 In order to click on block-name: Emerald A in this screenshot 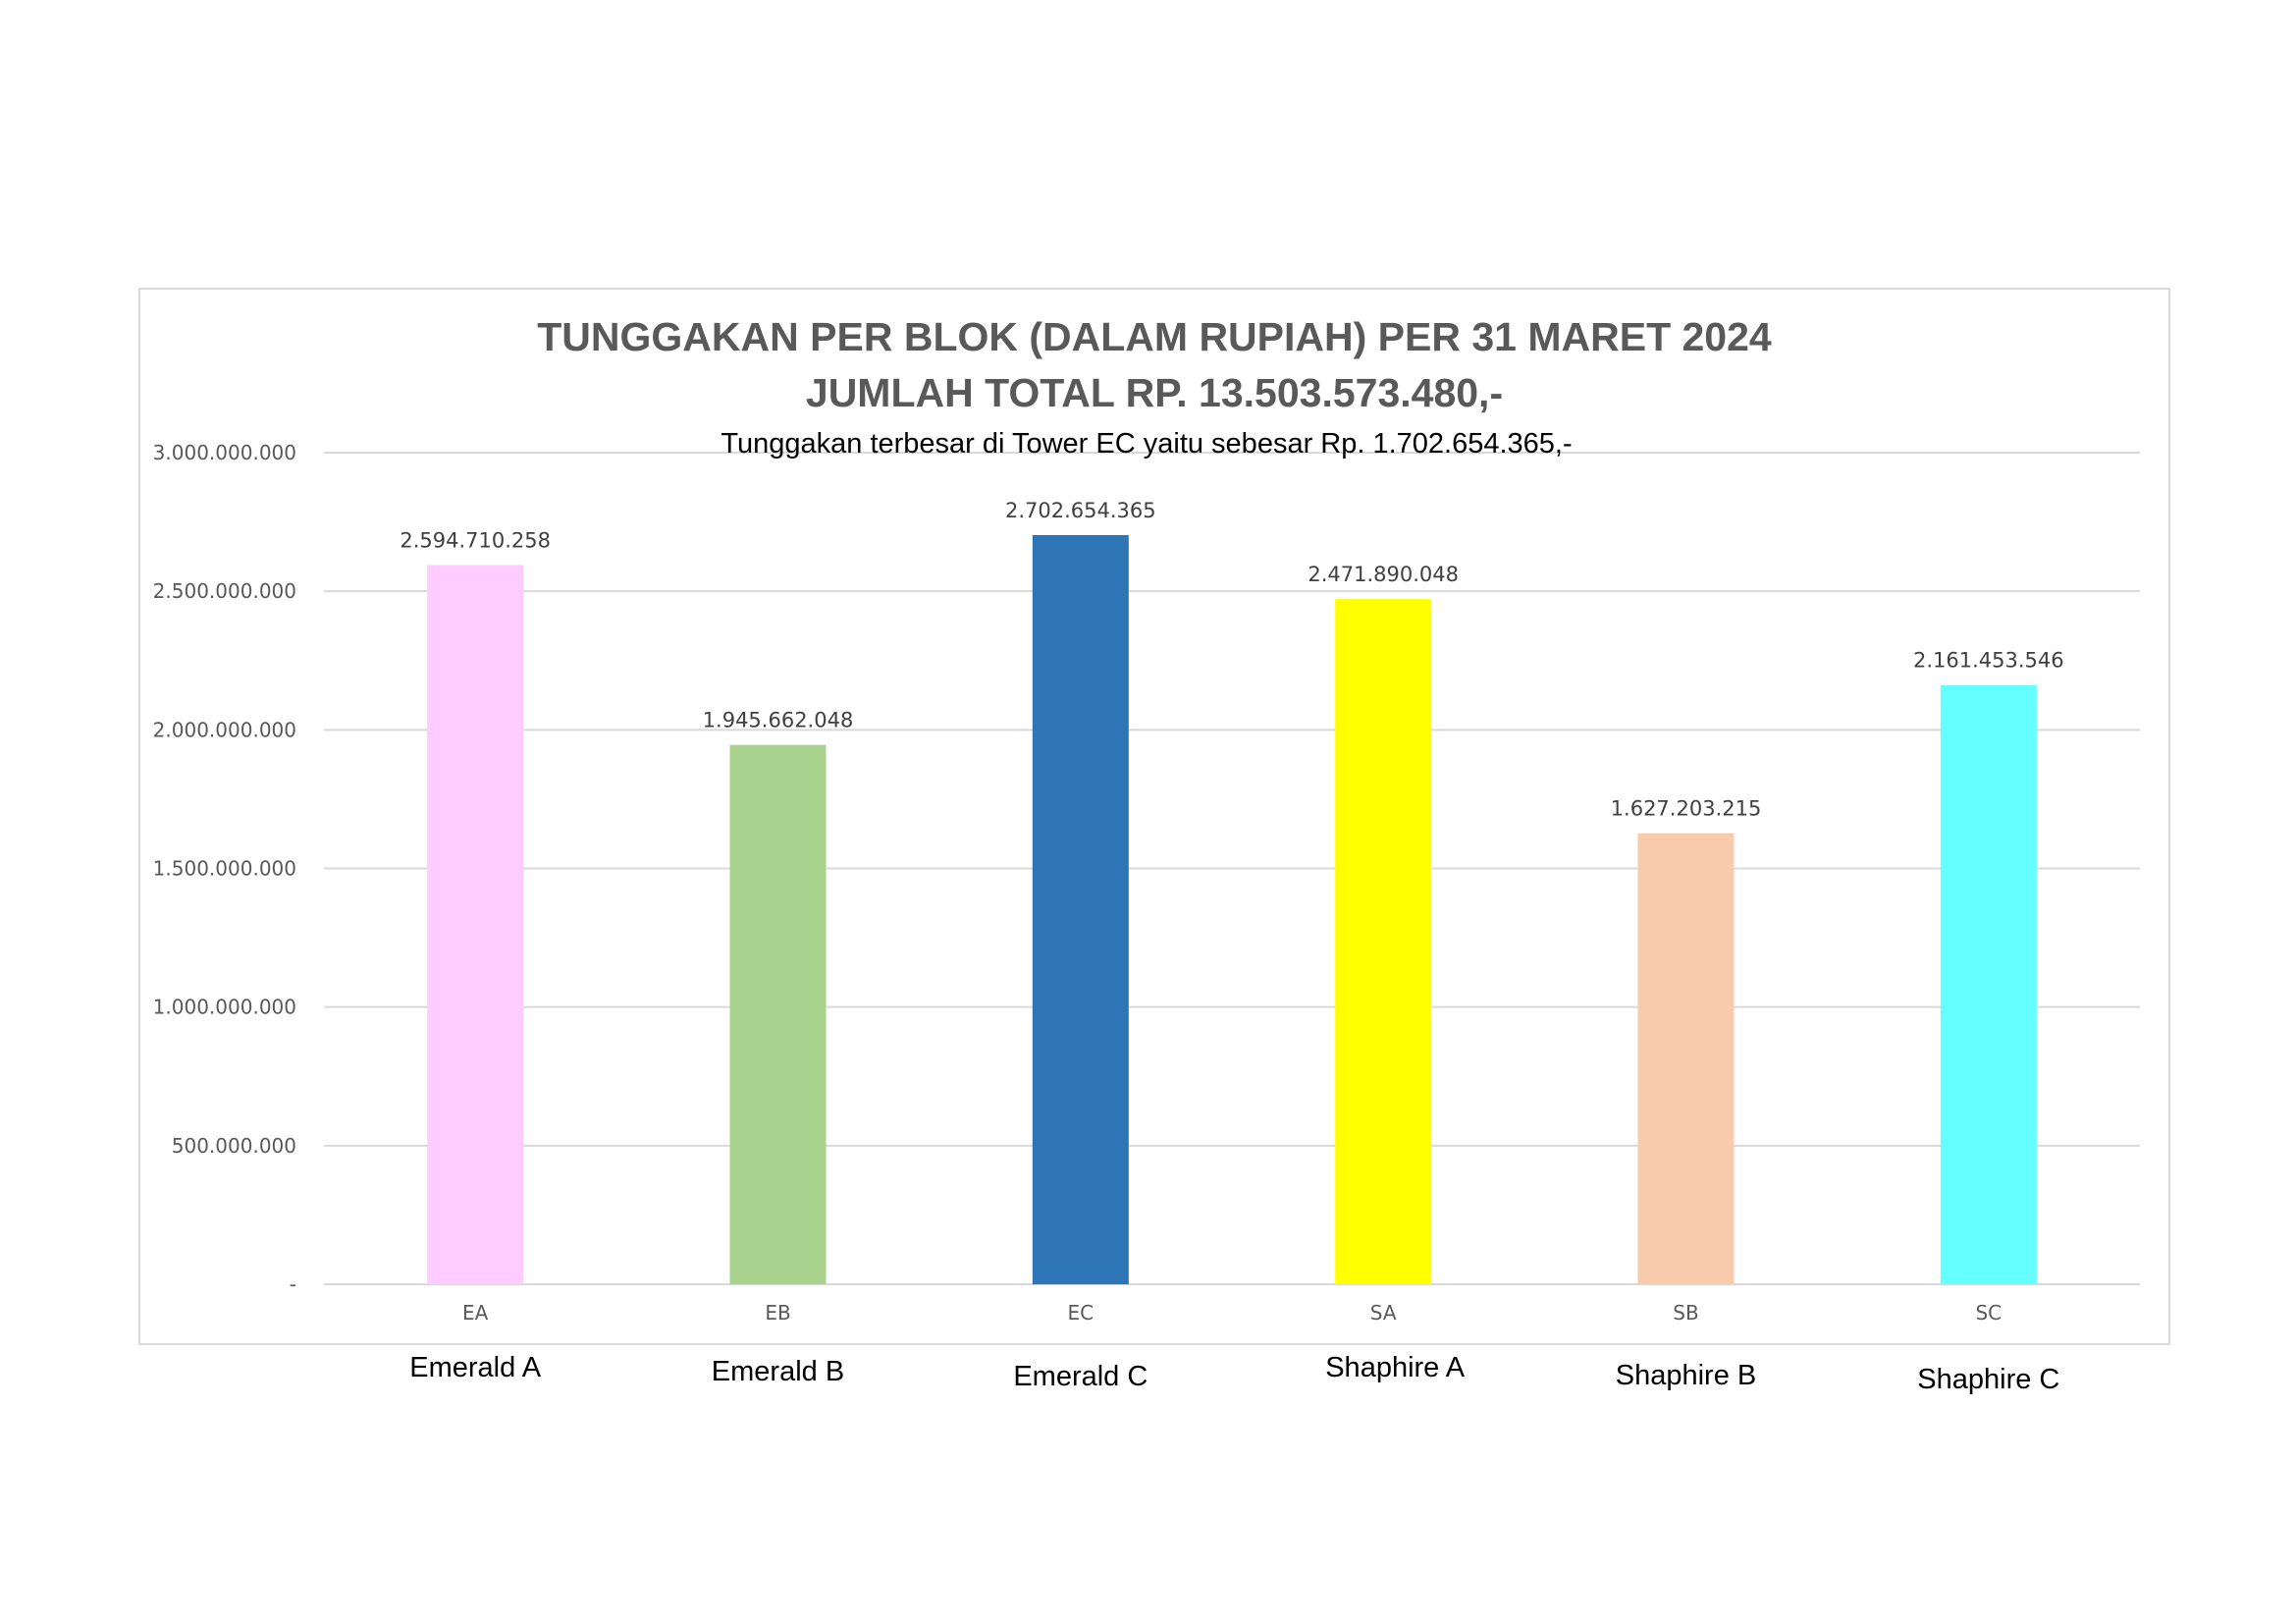, I will do `click(475, 1367)`.